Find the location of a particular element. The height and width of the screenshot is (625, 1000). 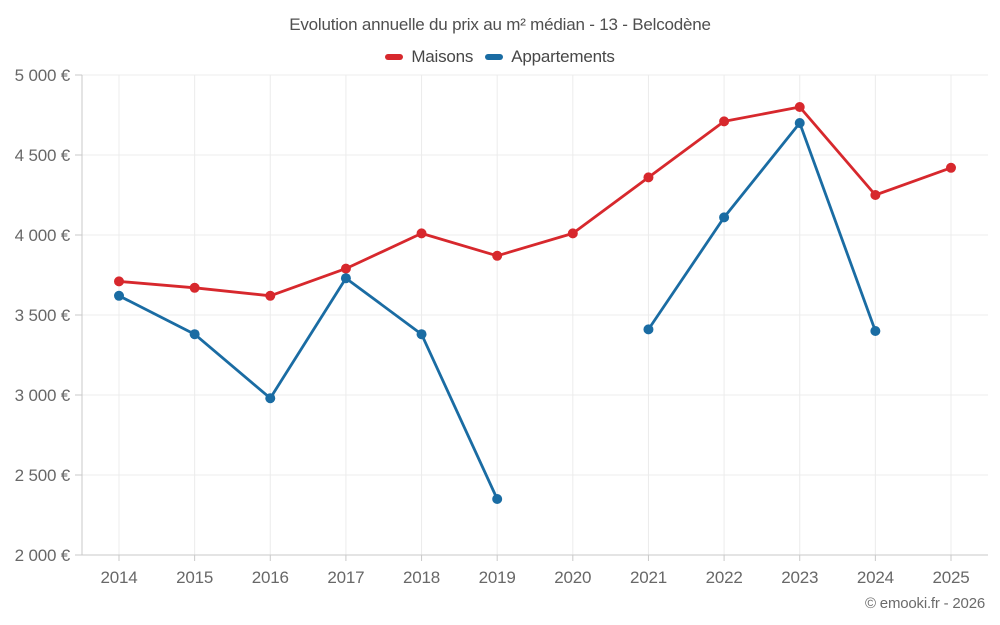

appartements-point-2018 is located at coordinates (421, 334).